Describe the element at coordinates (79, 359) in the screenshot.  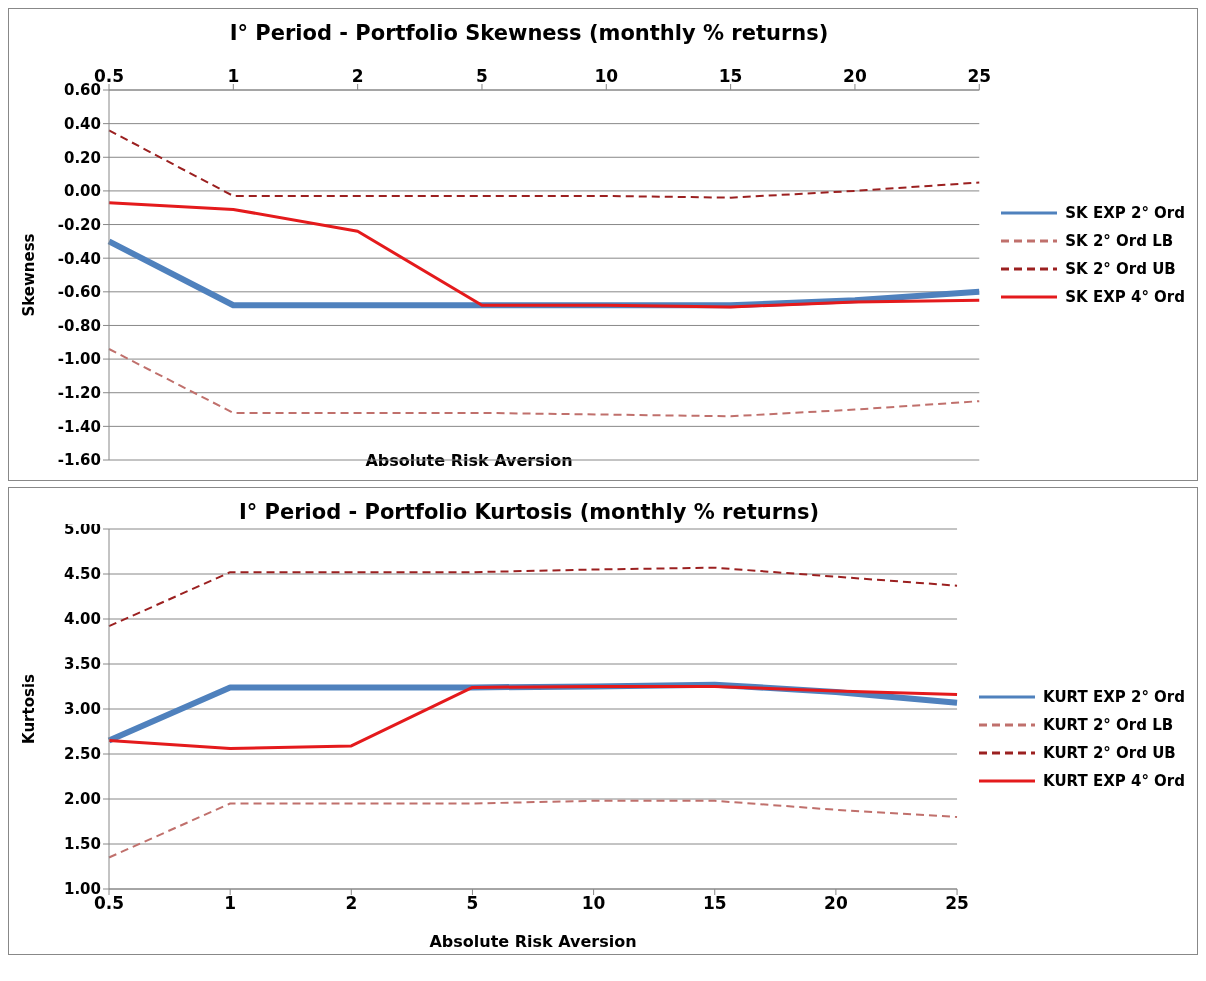
I see `y-tick-label: -1.00` at that location.